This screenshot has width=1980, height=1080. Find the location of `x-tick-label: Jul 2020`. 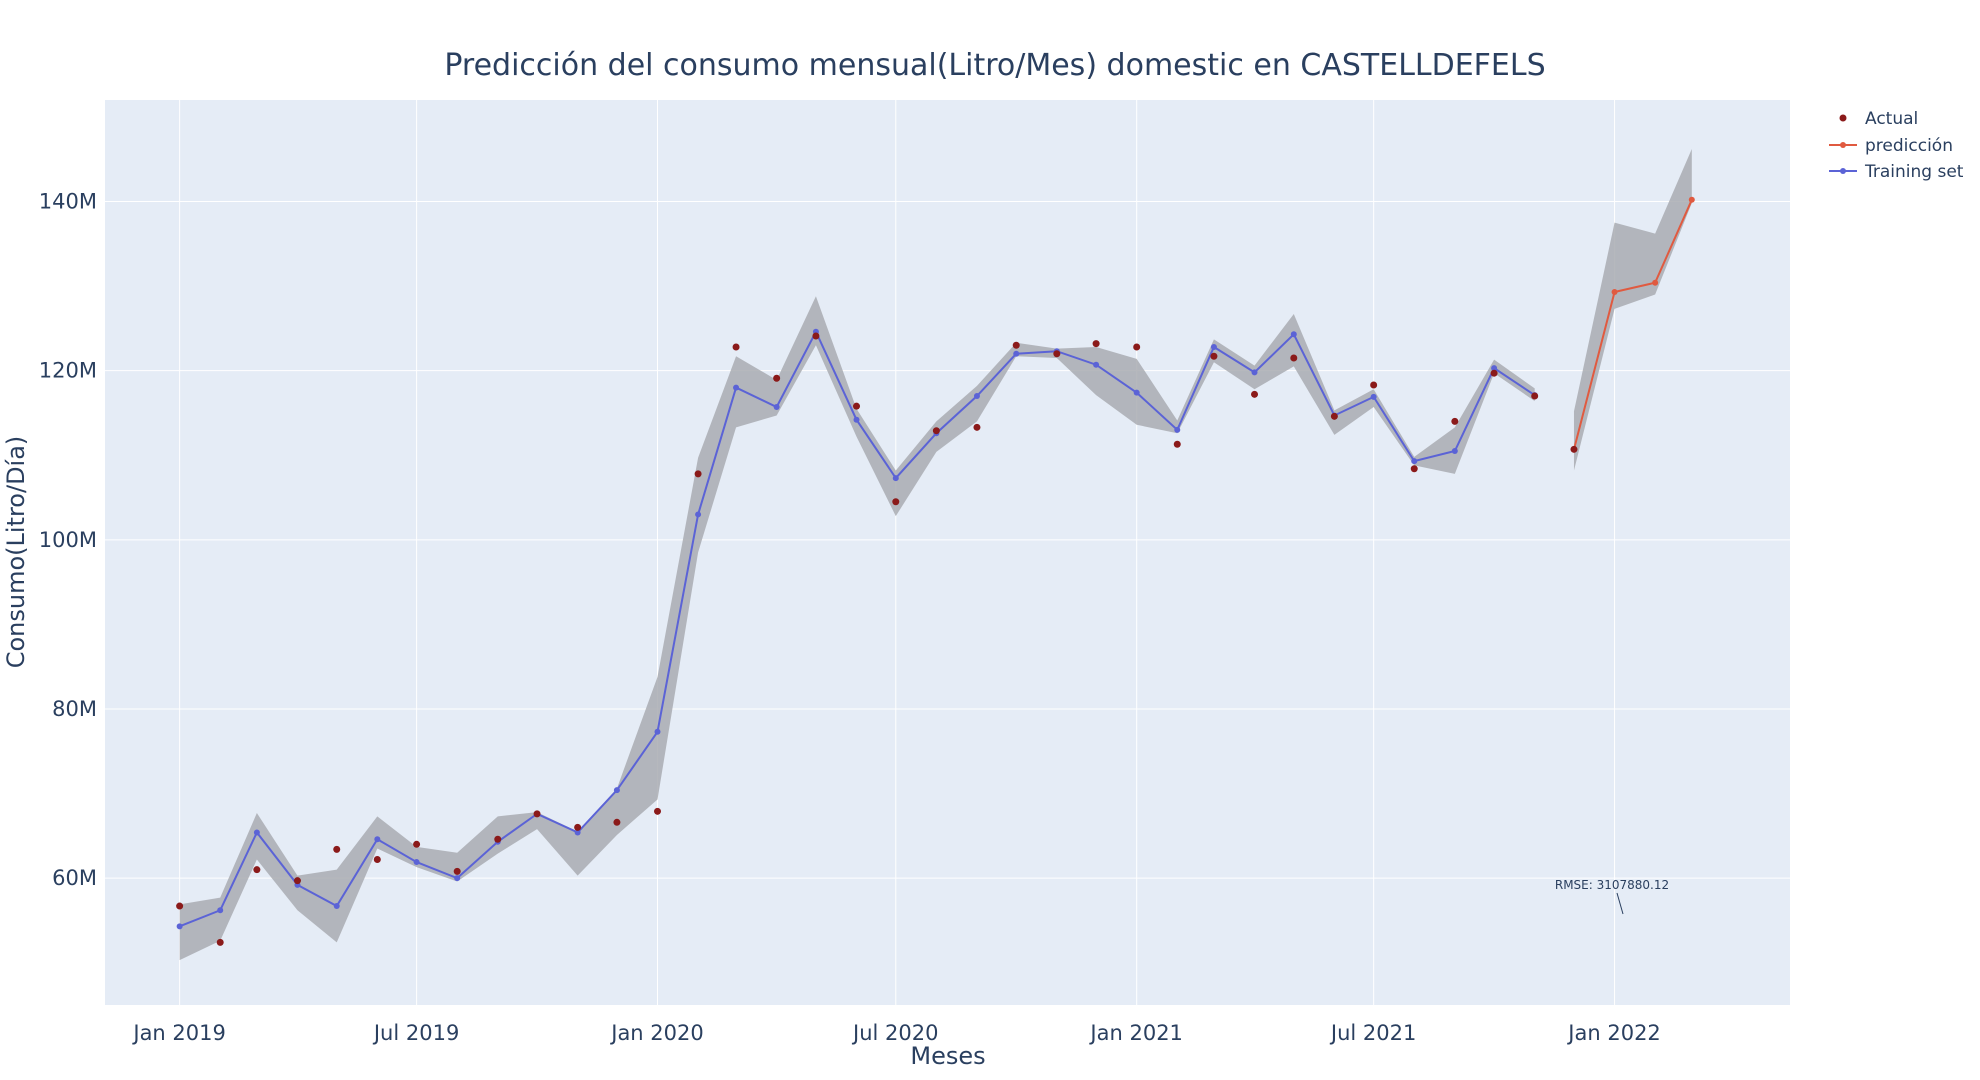

x-tick-label: Jul 2020 is located at coordinates (894, 1033).